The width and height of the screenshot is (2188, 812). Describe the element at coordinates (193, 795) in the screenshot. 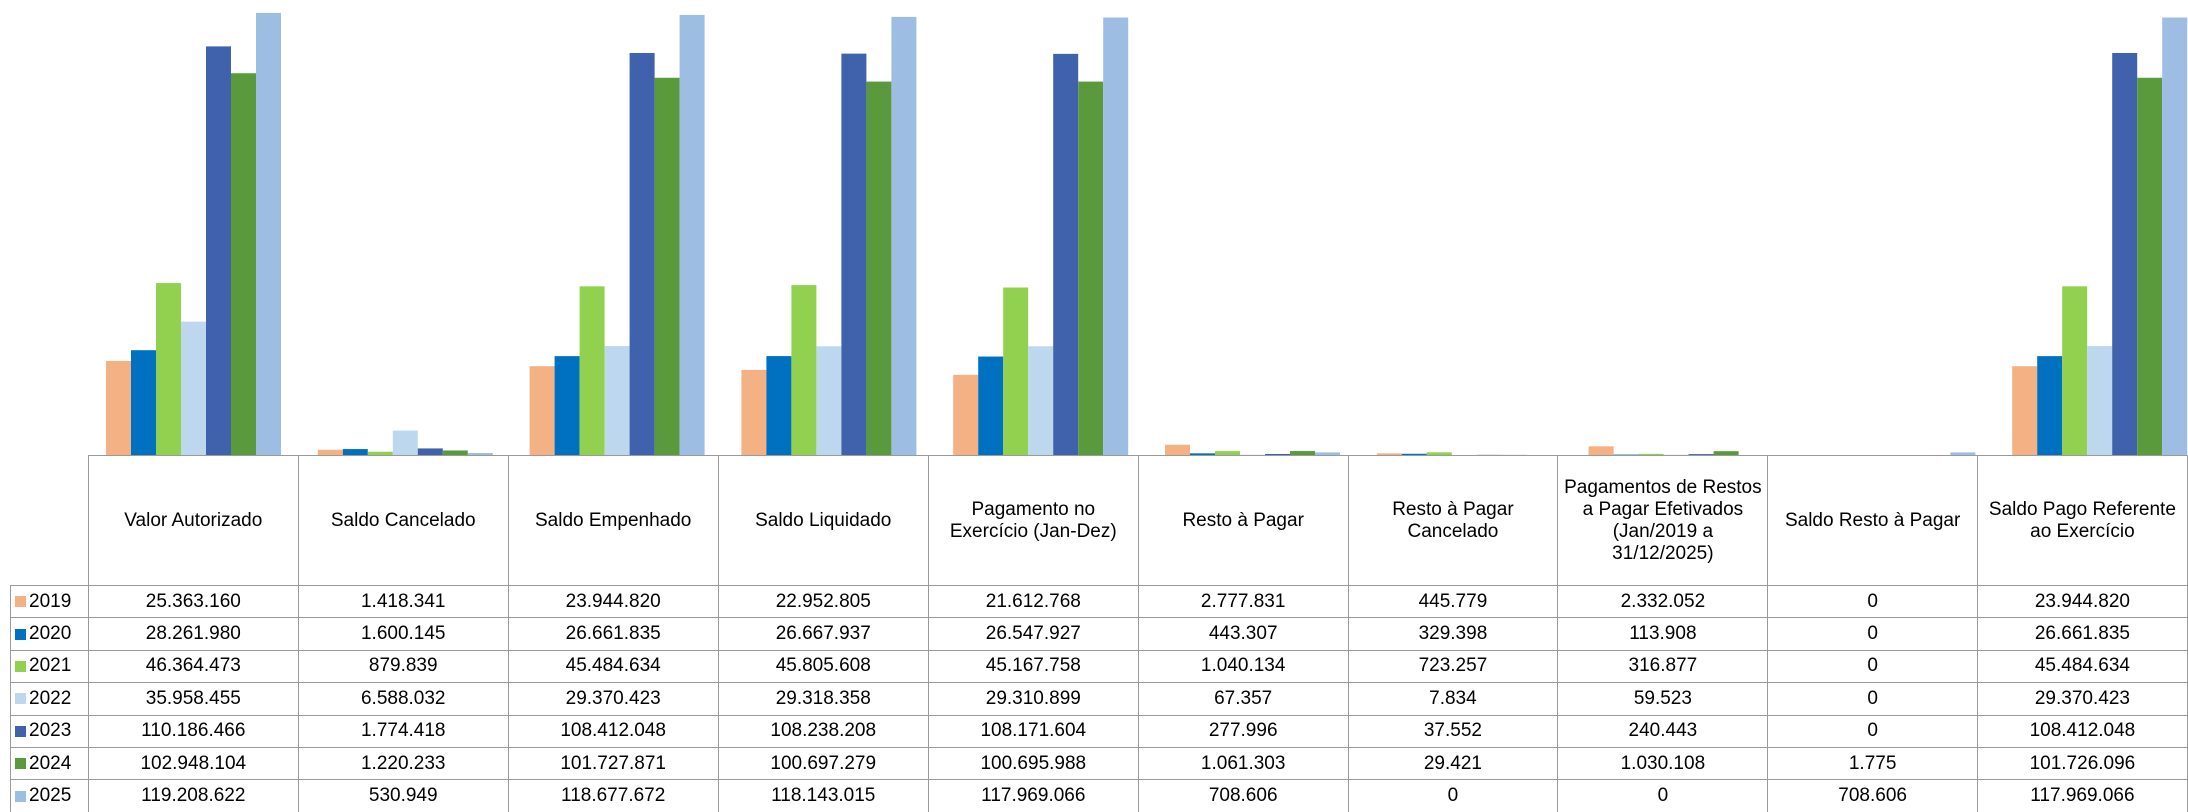

I see `value-cell: 119.208.622` at that location.